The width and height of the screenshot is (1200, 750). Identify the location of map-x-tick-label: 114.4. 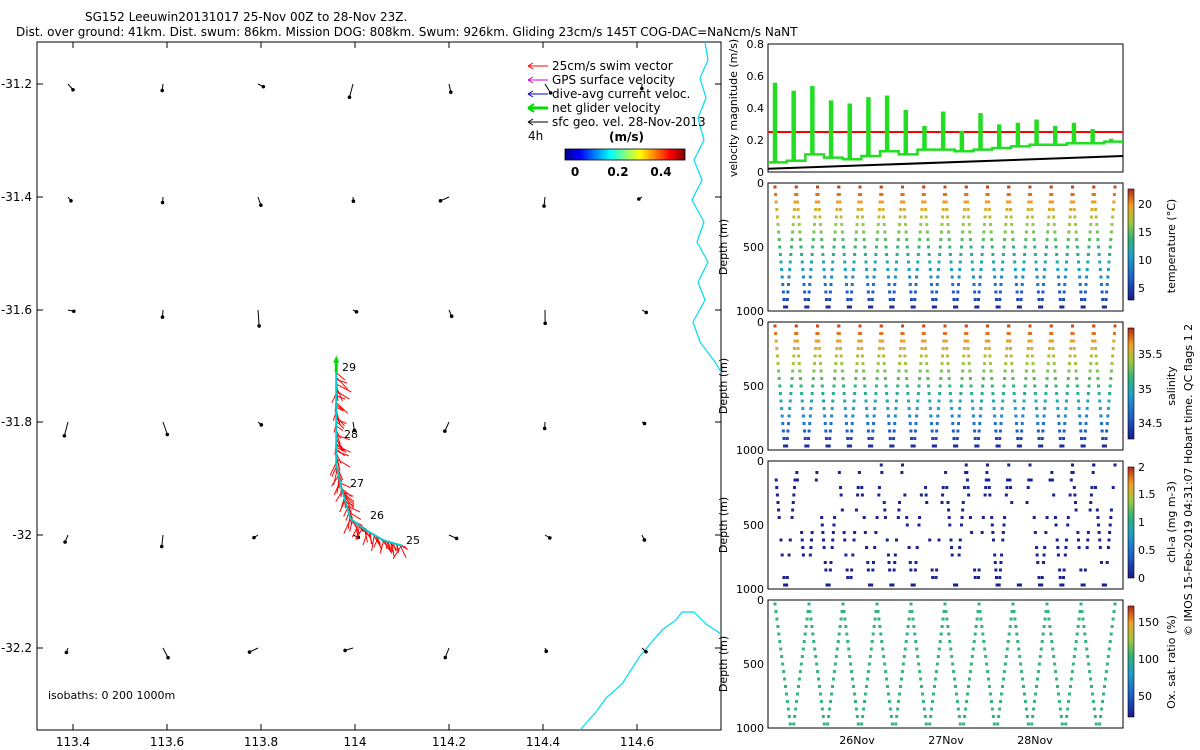
(543, 742).